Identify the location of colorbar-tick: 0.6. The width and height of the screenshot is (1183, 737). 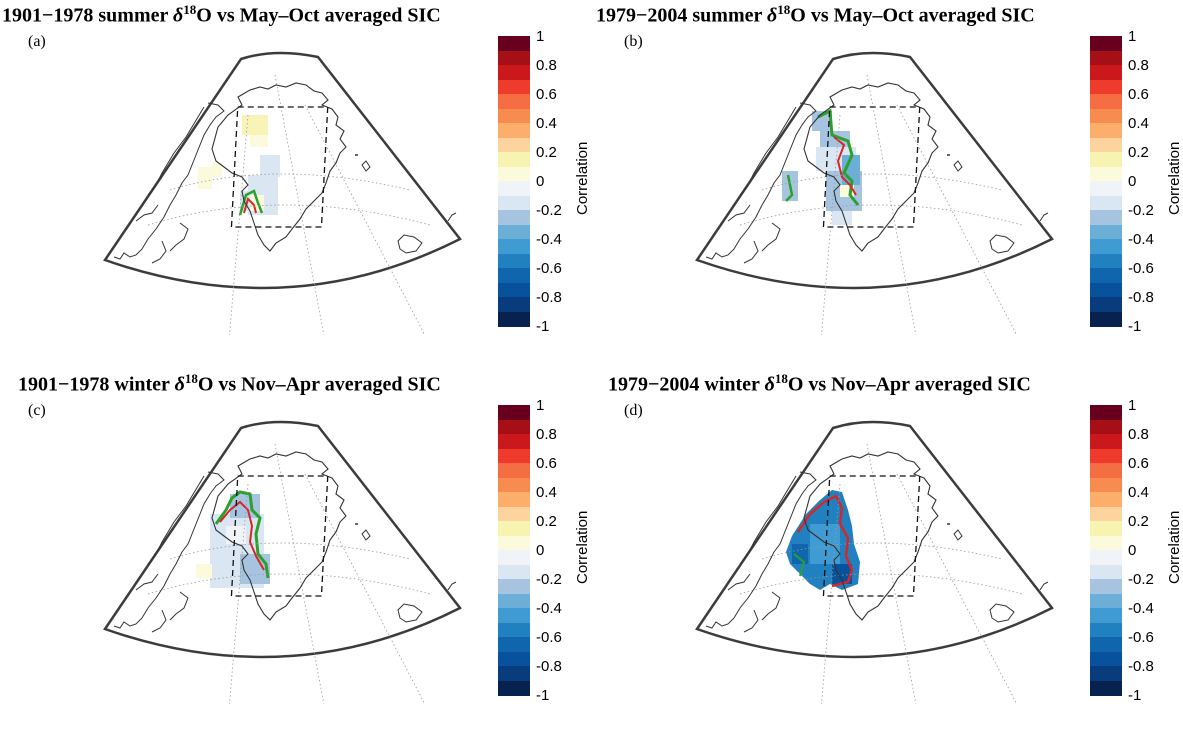
(1138, 94).